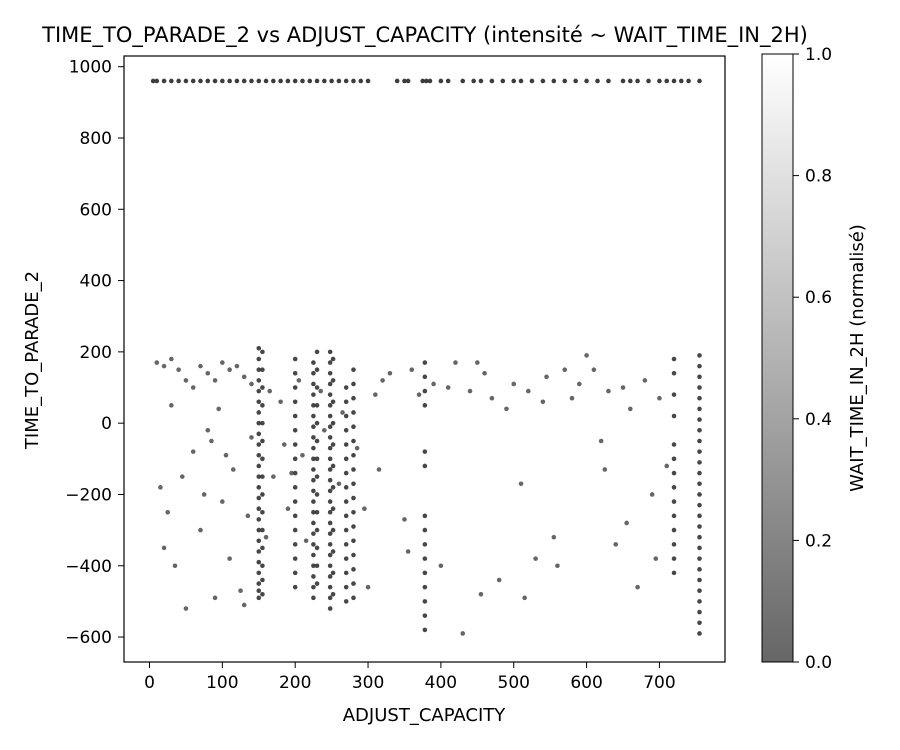 This screenshot has width=900, height=750. I want to click on y-tick-label: 200, so click(96, 353).